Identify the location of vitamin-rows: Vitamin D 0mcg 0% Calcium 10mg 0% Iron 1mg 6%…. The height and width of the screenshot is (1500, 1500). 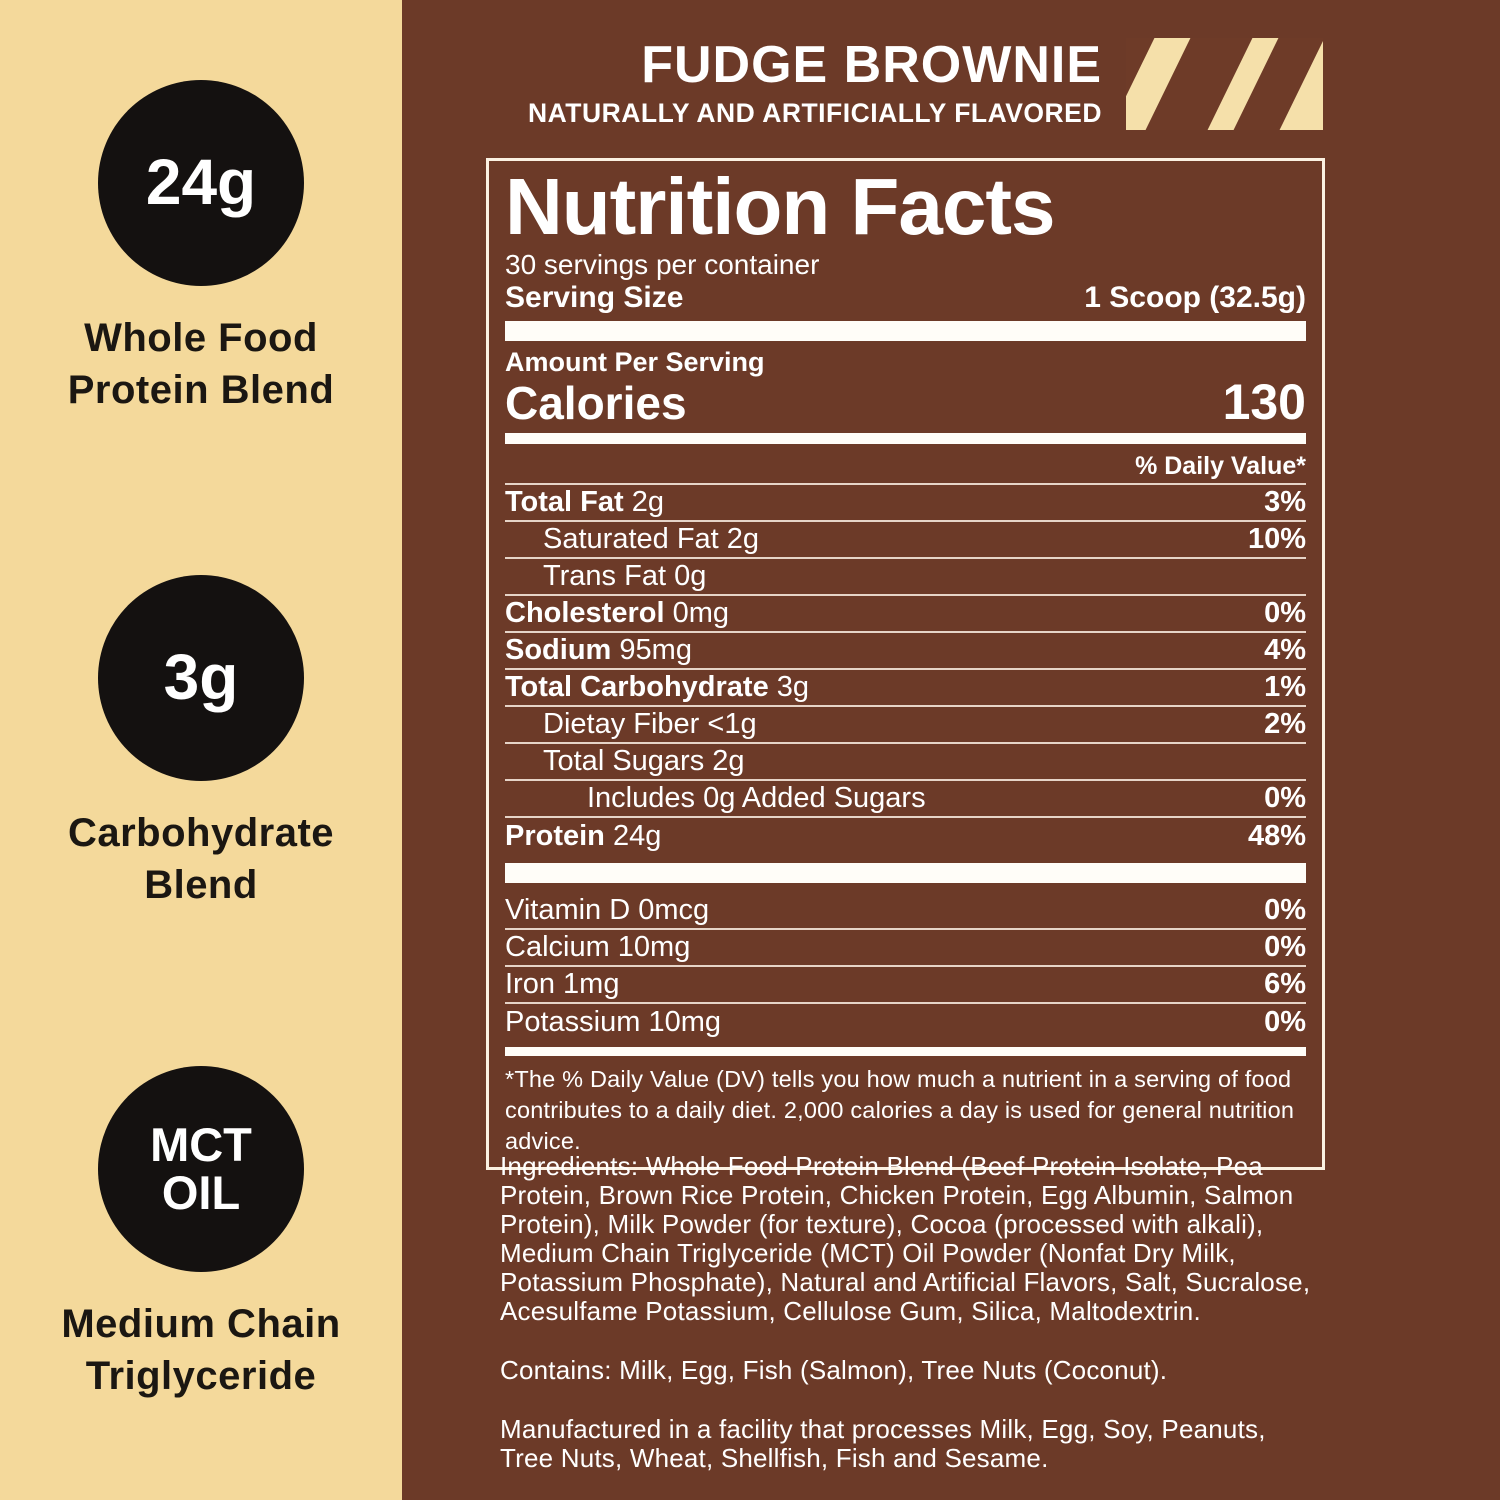
(905, 967).